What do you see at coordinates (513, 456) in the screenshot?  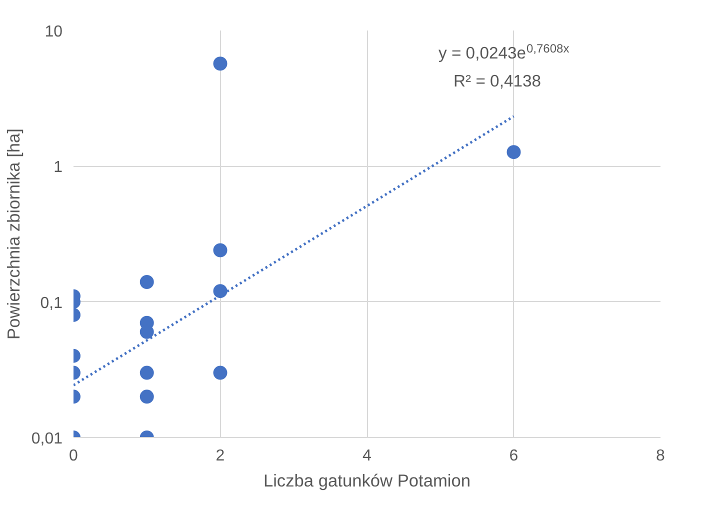 I see `x-tick-label: 6` at bounding box center [513, 456].